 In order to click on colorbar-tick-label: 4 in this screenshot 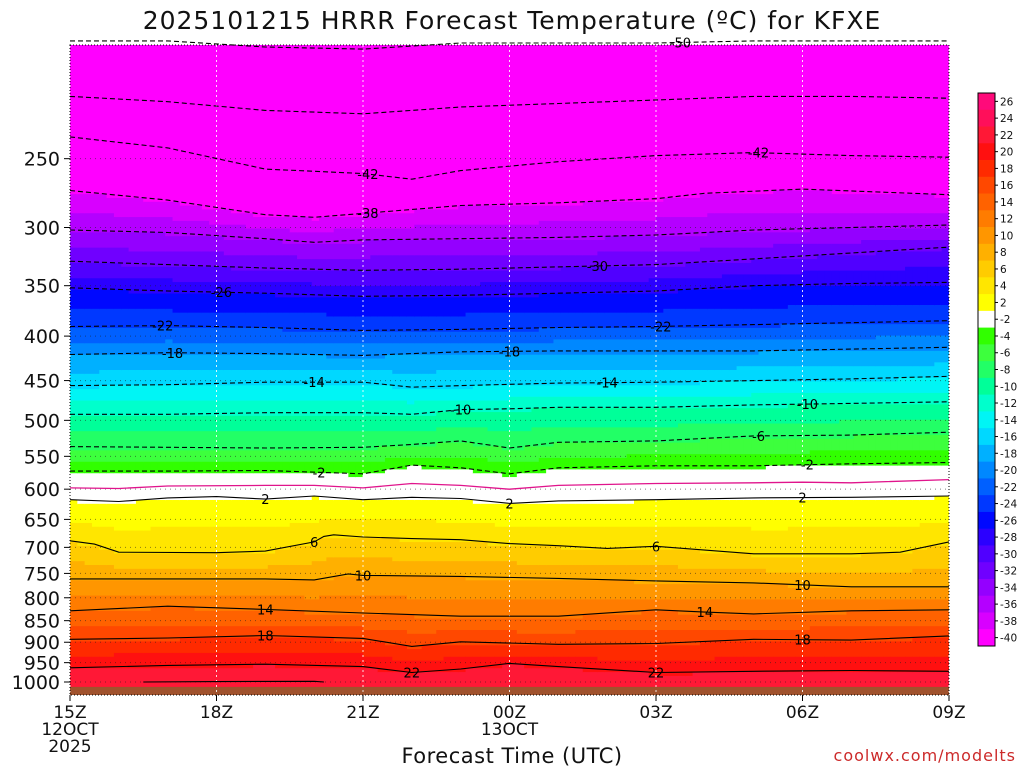, I will do `click(1003, 287)`.